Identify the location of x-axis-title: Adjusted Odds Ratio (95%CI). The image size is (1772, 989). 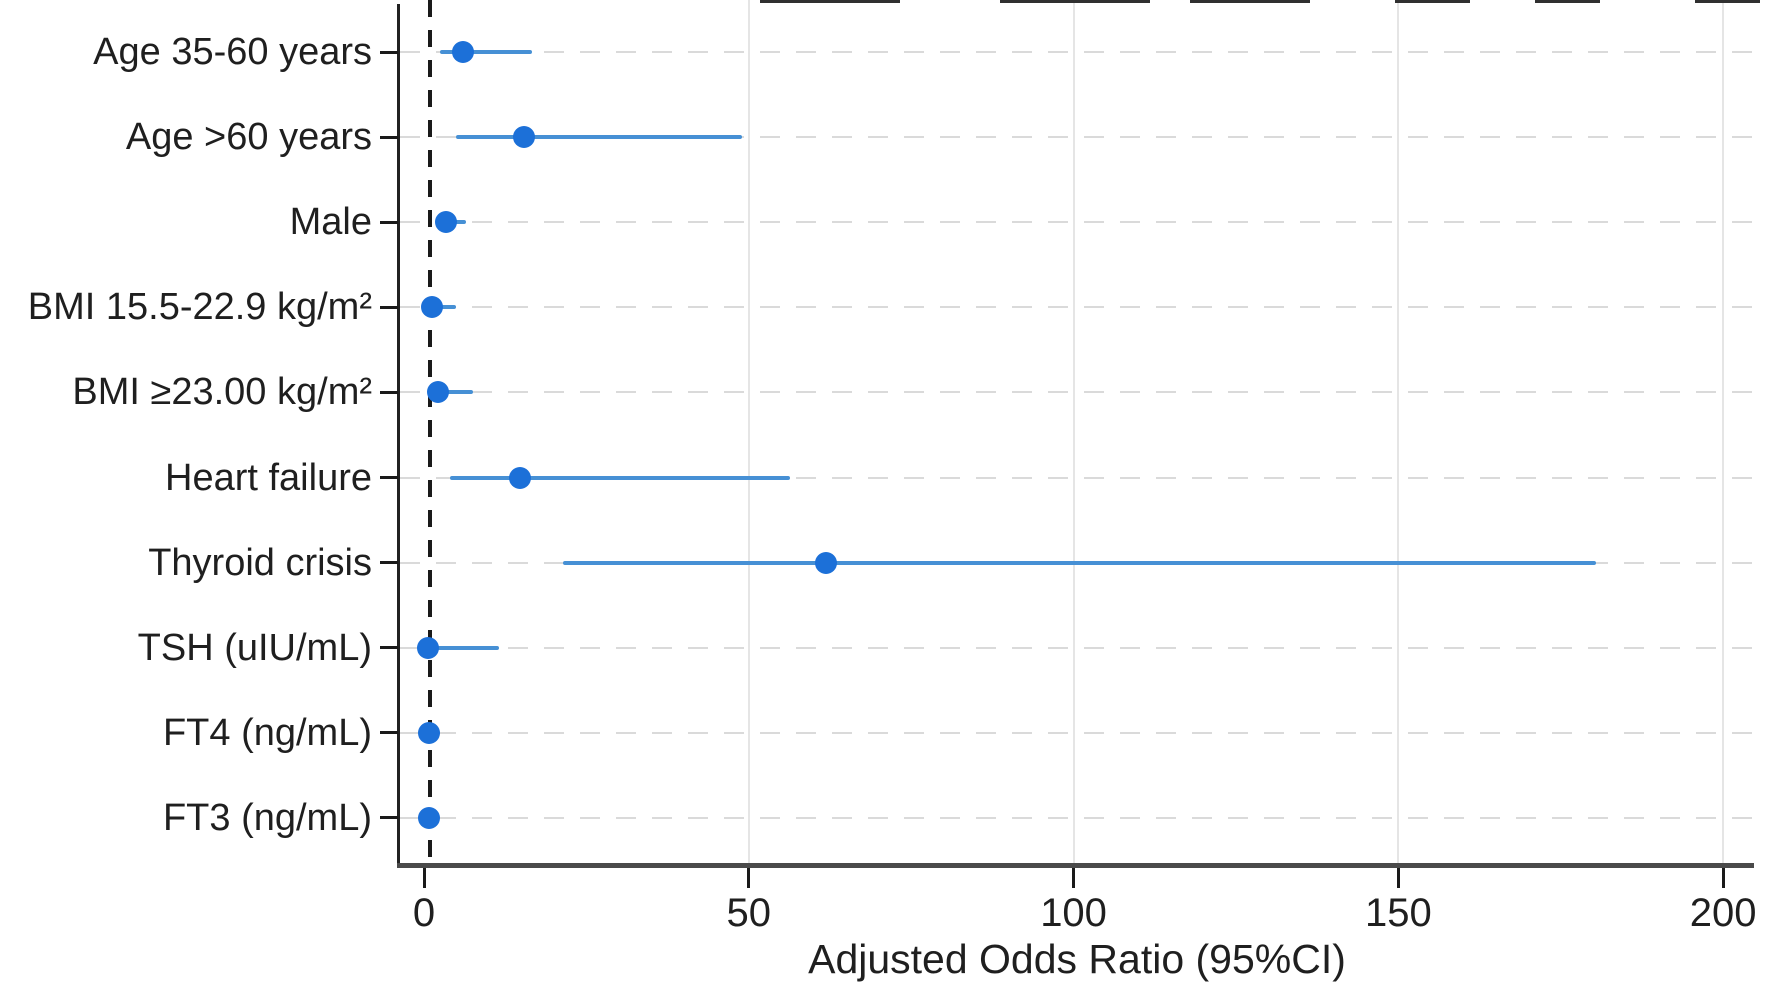
(1077, 959).